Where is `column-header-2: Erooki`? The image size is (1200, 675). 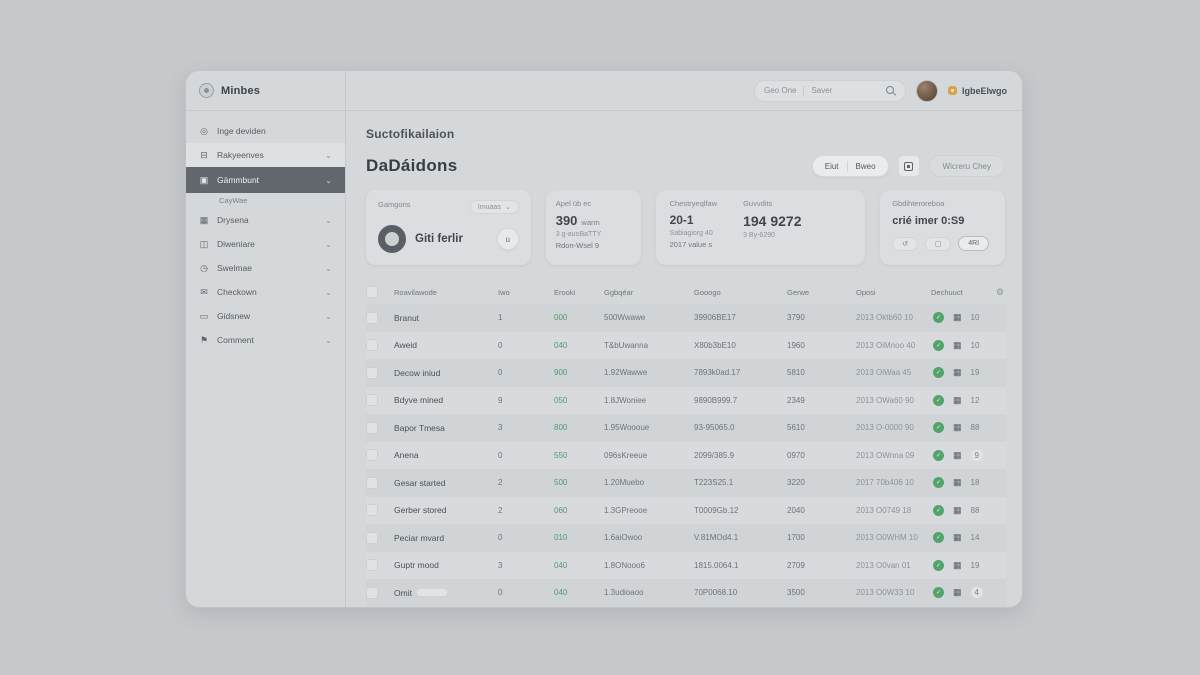 column-header-2: Erooki is located at coordinates (565, 292).